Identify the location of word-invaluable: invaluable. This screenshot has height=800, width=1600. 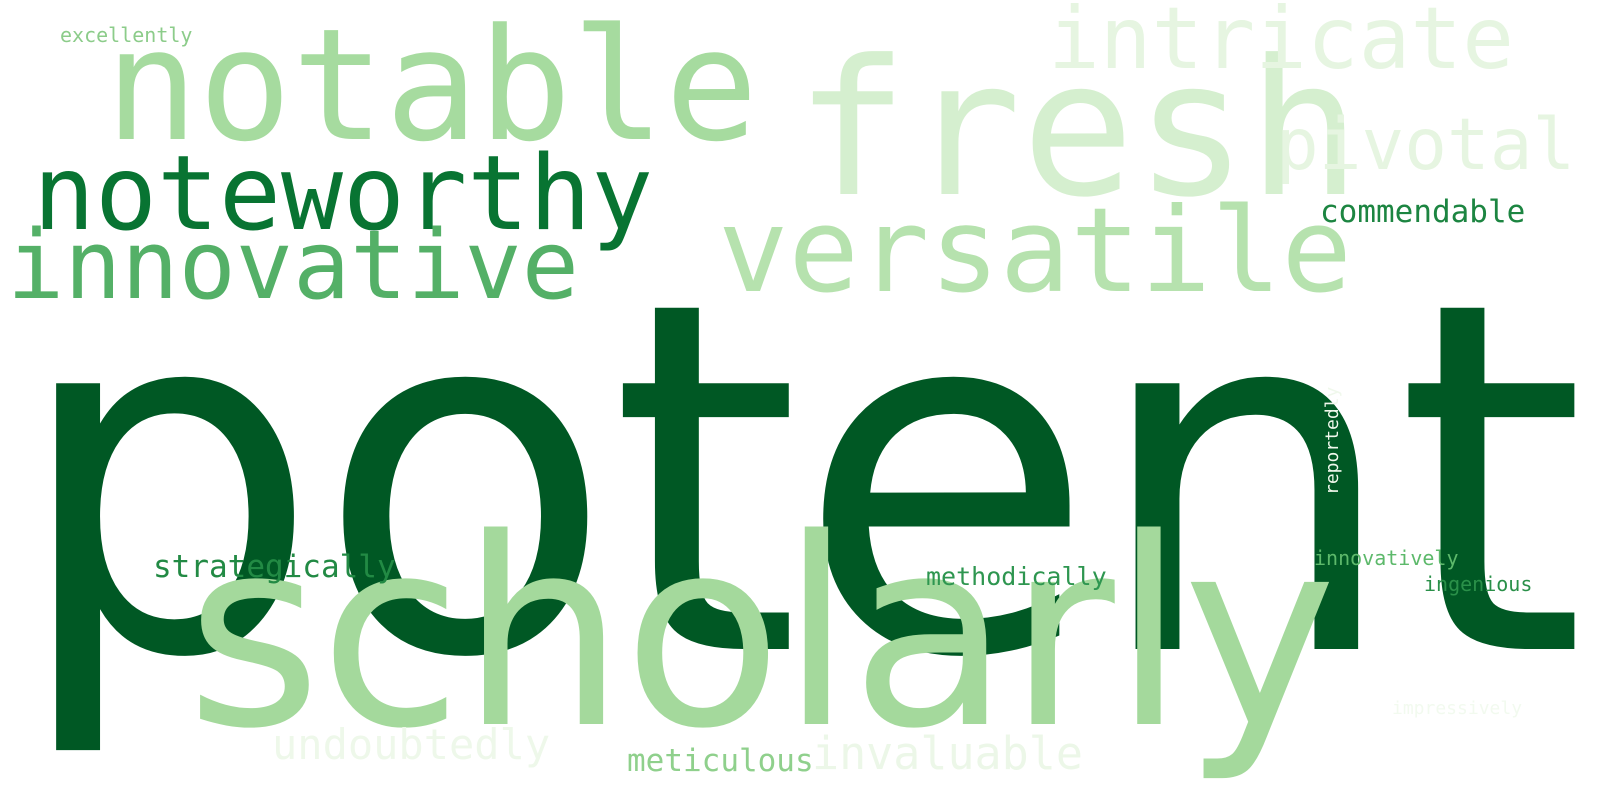
(947, 753).